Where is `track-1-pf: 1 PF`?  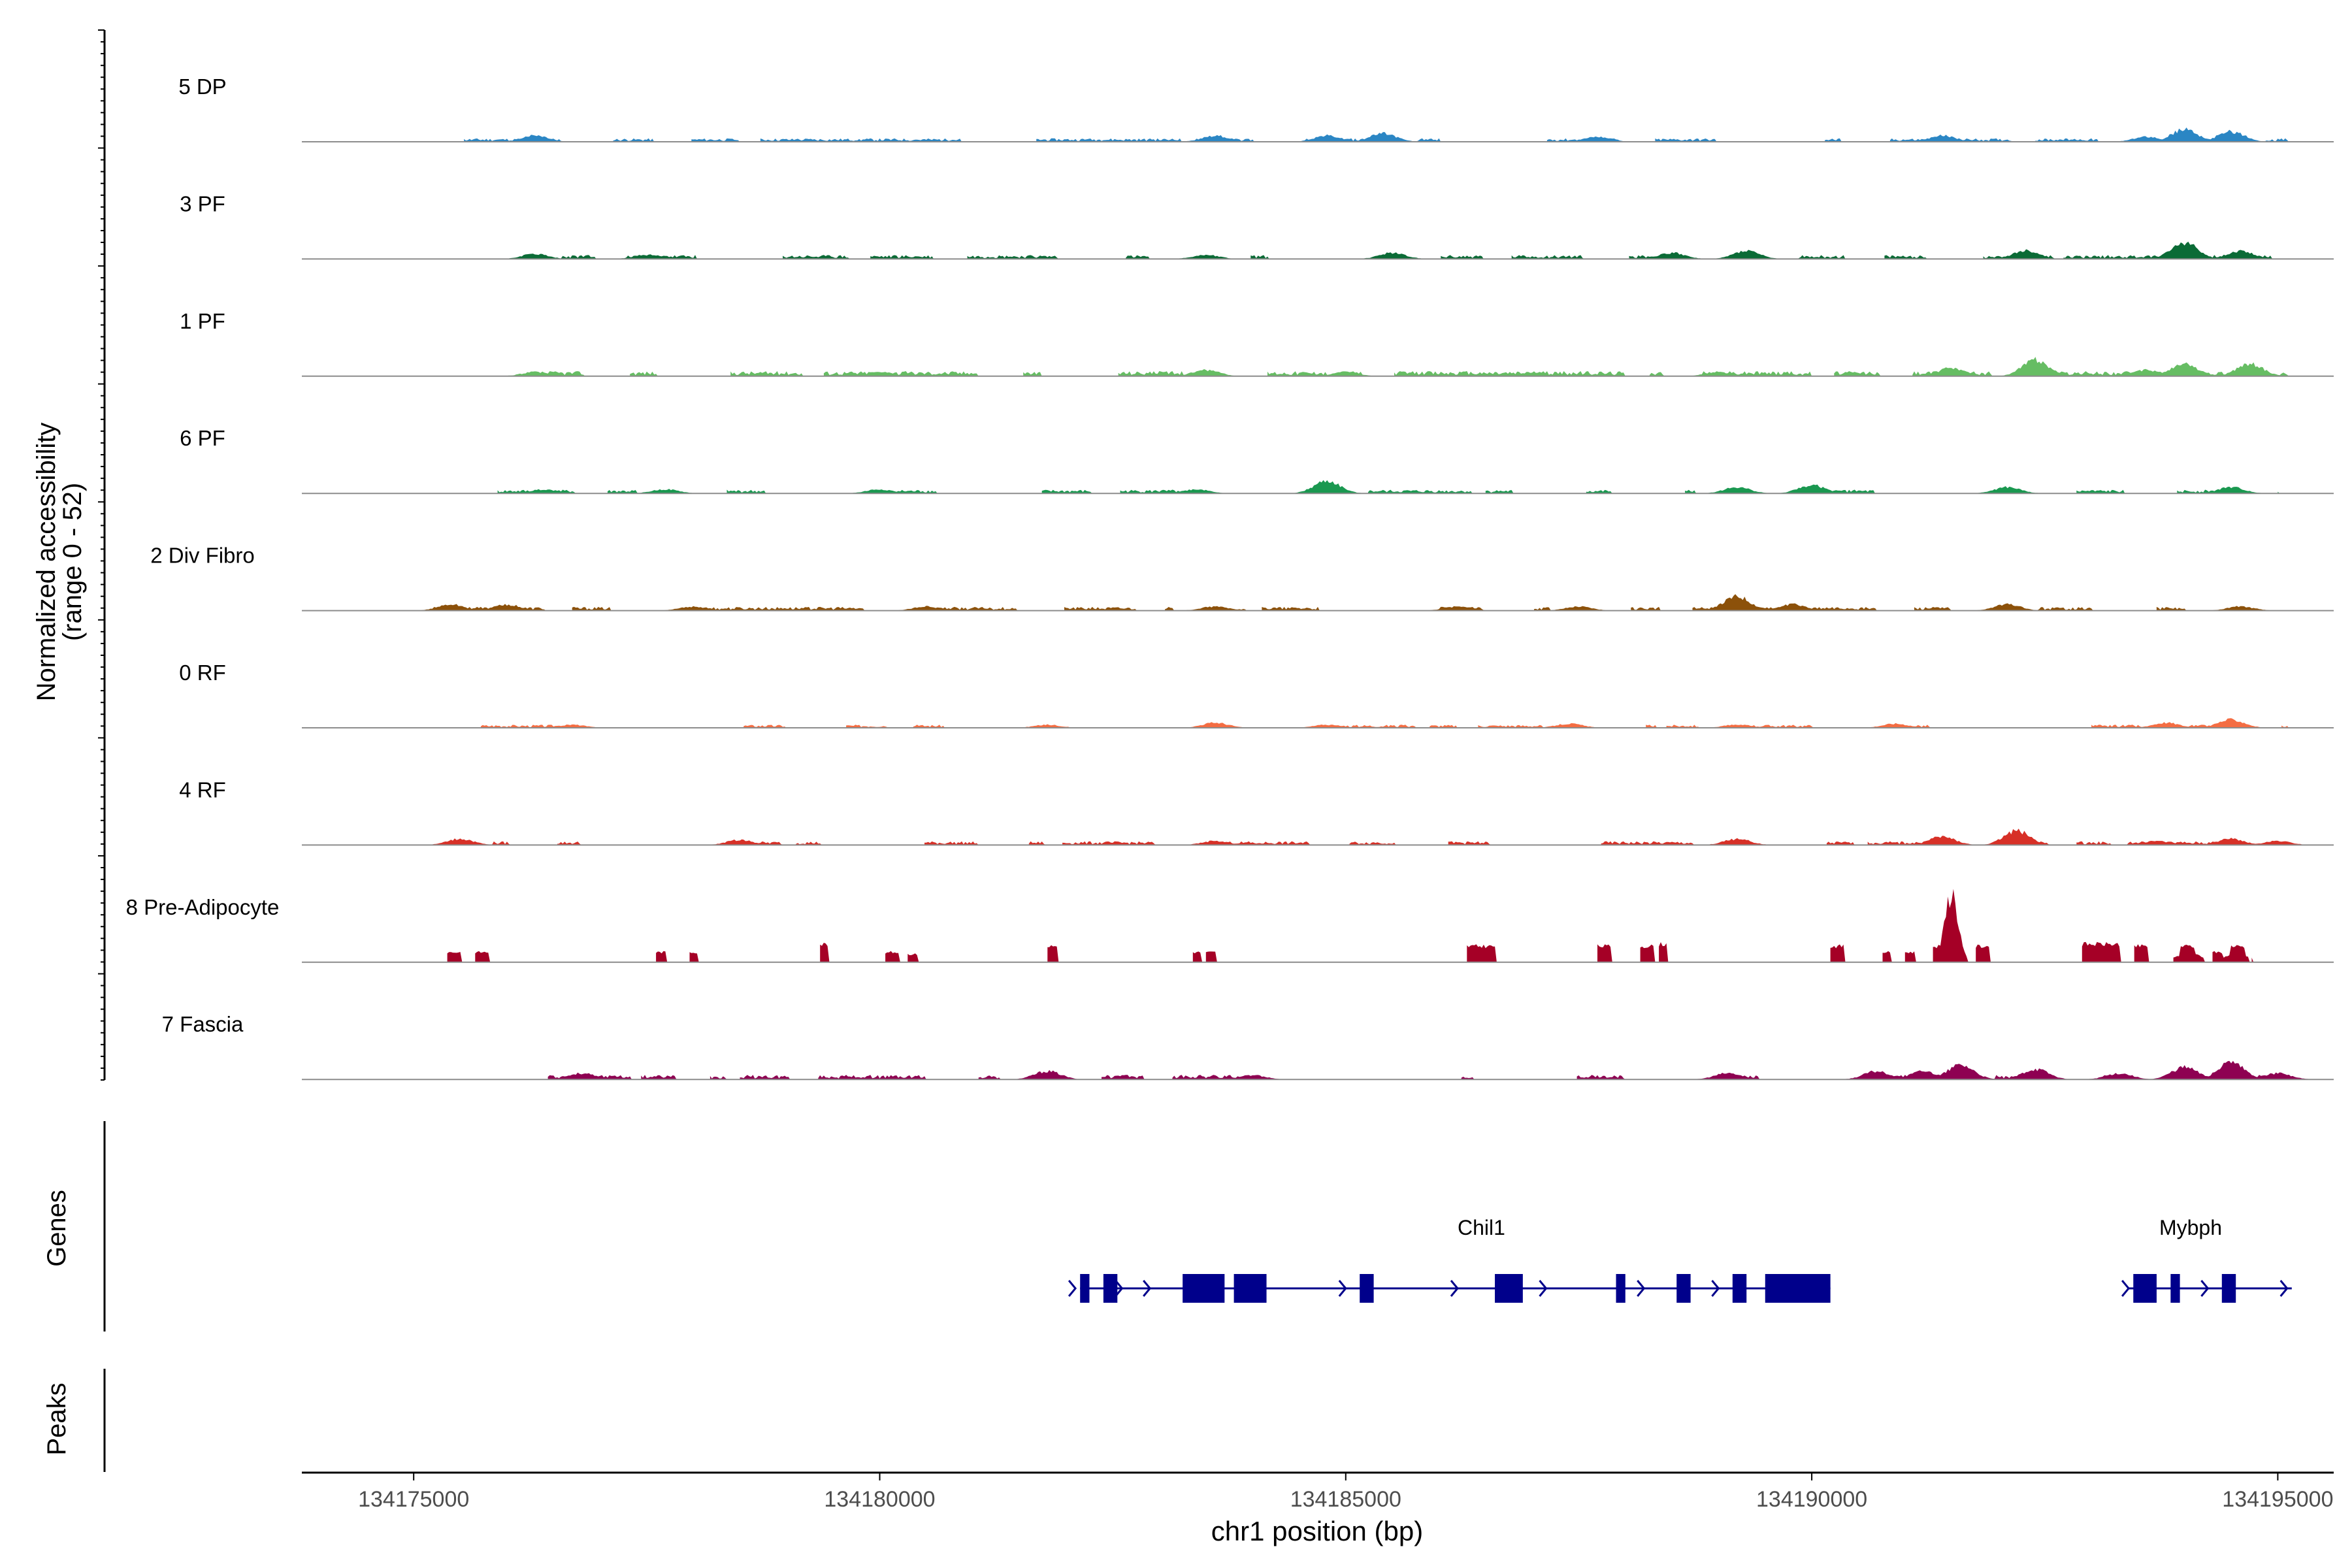
track-1-pf: 1 PF is located at coordinates (1257, 343).